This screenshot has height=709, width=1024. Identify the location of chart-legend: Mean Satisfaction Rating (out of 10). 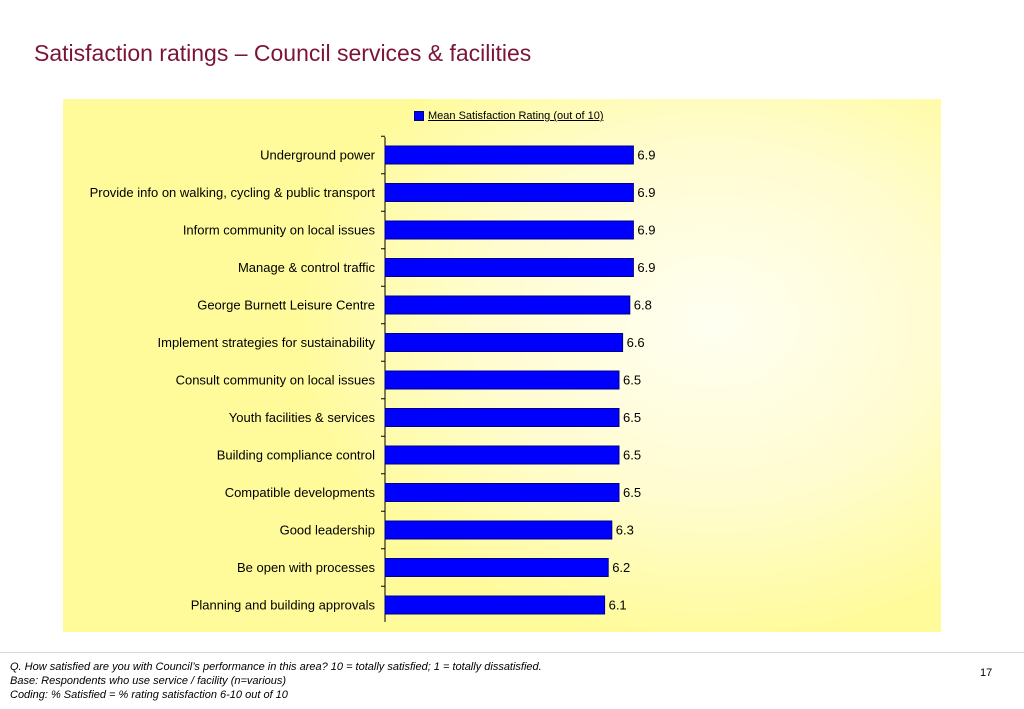
(508, 116).